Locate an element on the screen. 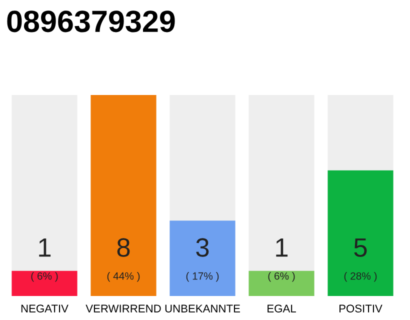 Image resolution: width=410 pixels, height=320 pixels. chart-title: 0896379329 is located at coordinates (91, 21).